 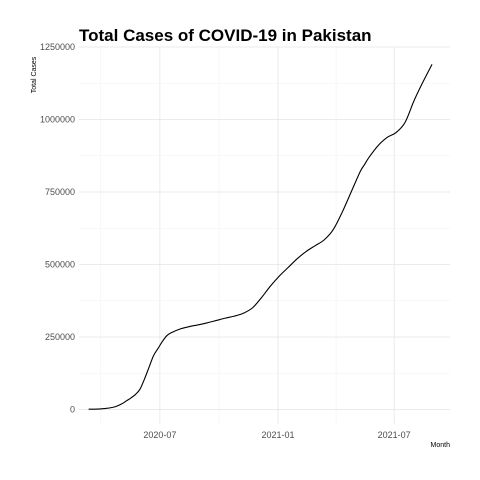 I want to click on y-tick-label: 750000, so click(x=60, y=192).